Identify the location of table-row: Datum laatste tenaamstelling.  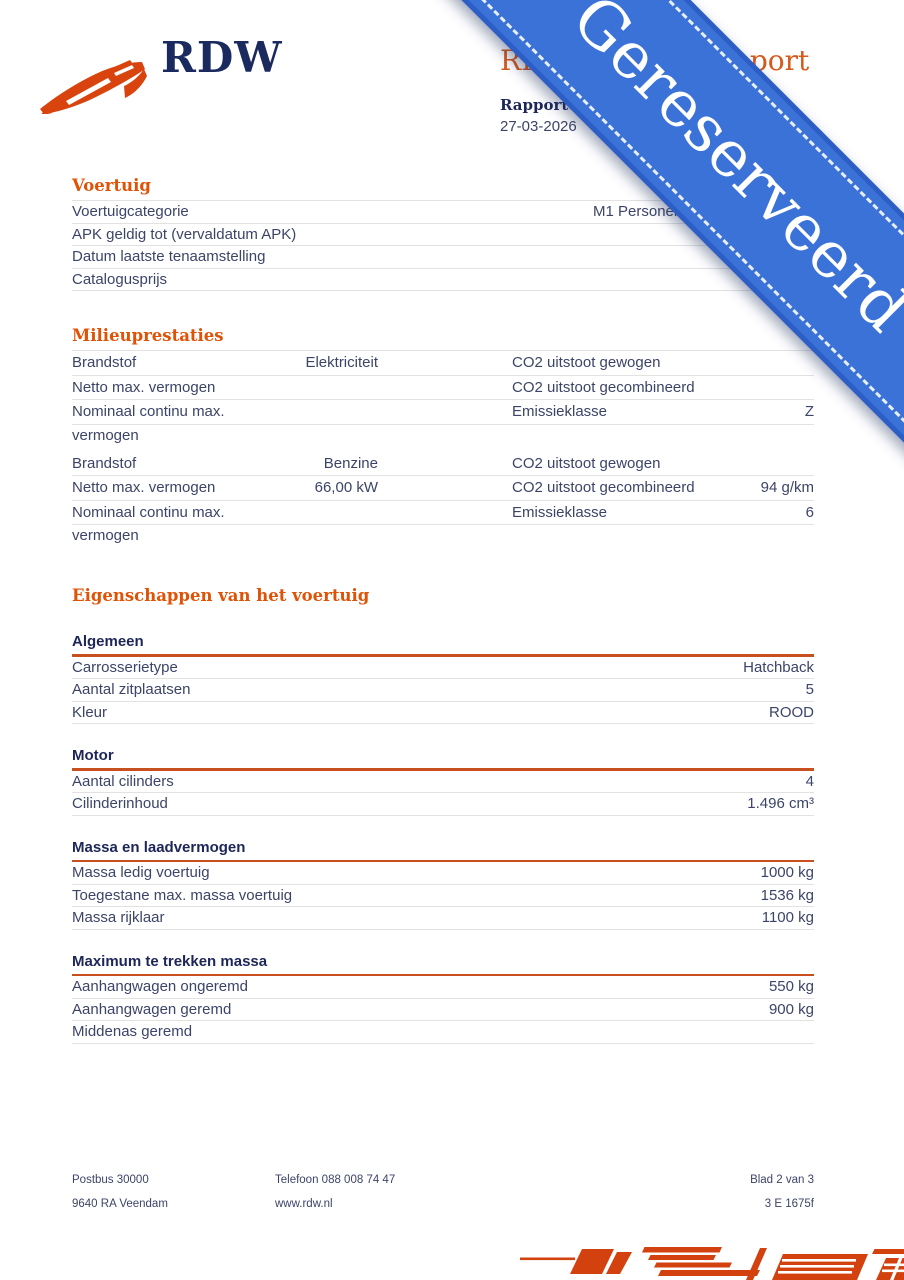
(443, 257).